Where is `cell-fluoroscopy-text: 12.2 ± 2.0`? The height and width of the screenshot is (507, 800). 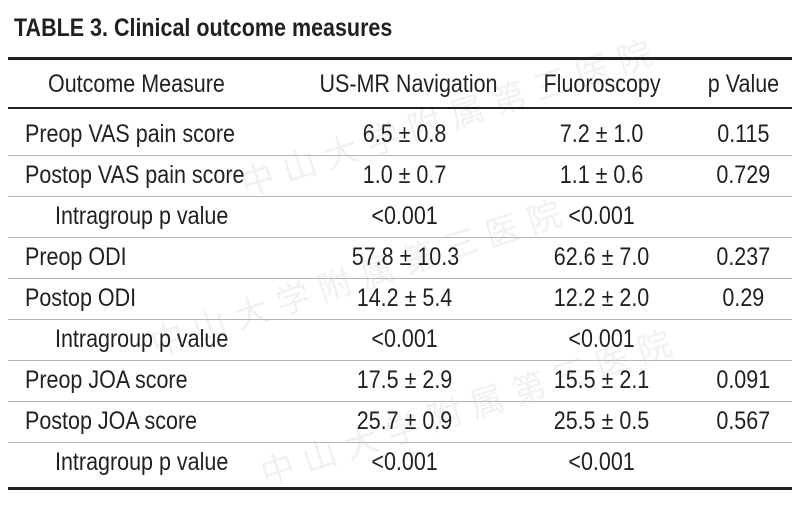
cell-fluoroscopy-text: 12.2 ± 2.0 is located at coordinates (602, 298).